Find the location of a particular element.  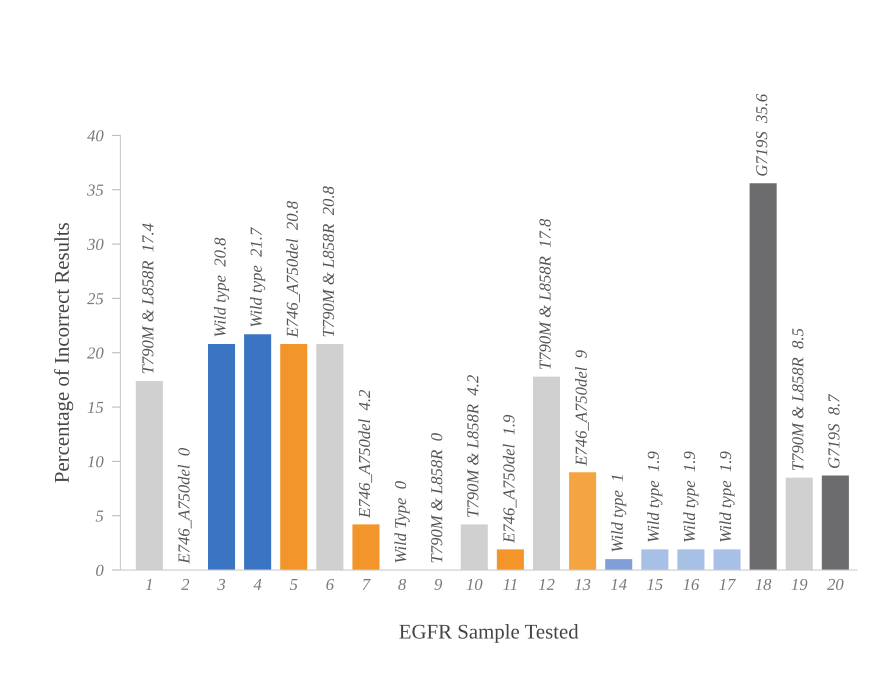

data-label: Wild type 21.7 is located at coordinates (258, 277).